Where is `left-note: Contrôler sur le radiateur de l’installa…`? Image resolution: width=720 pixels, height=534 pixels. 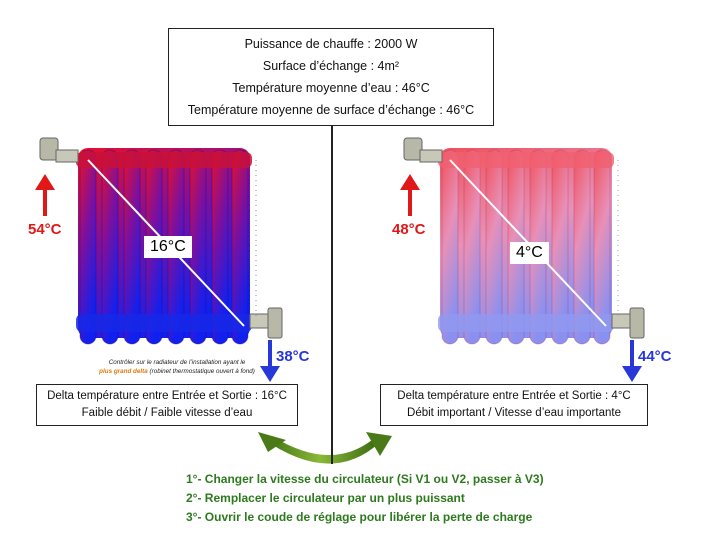 left-note: Contrôler sur le radiateur de l’installa… is located at coordinates (177, 367).